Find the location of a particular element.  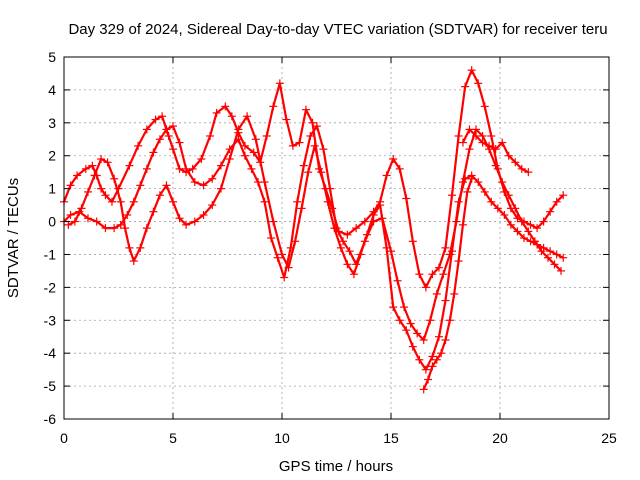

y-tick-label: 4 is located at coordinates (52, 90).